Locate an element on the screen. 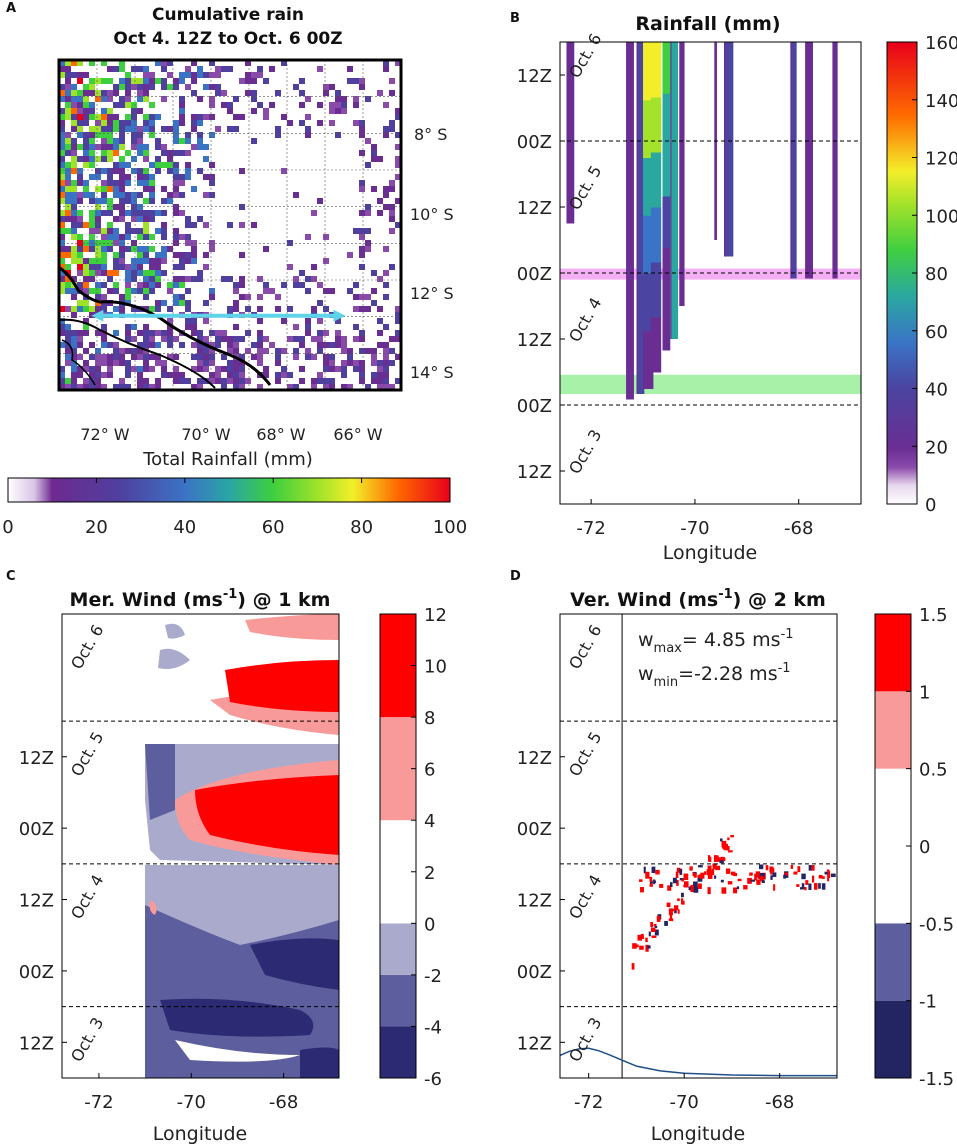  panel-label-b: B is located at coordinates (515, 18).